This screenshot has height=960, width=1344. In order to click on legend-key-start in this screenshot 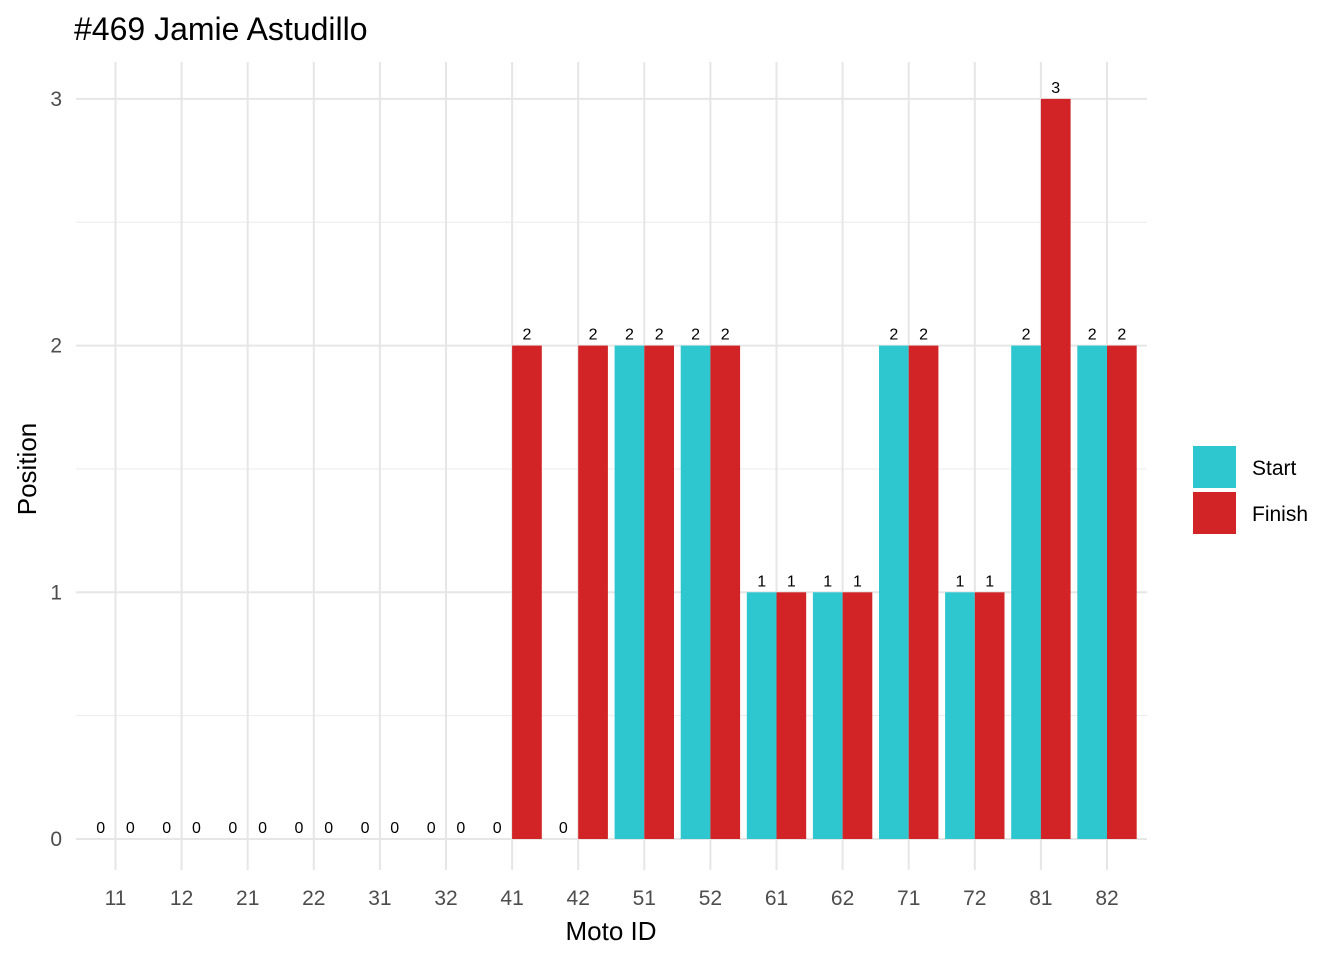, I will do `click(1214, 467)`.